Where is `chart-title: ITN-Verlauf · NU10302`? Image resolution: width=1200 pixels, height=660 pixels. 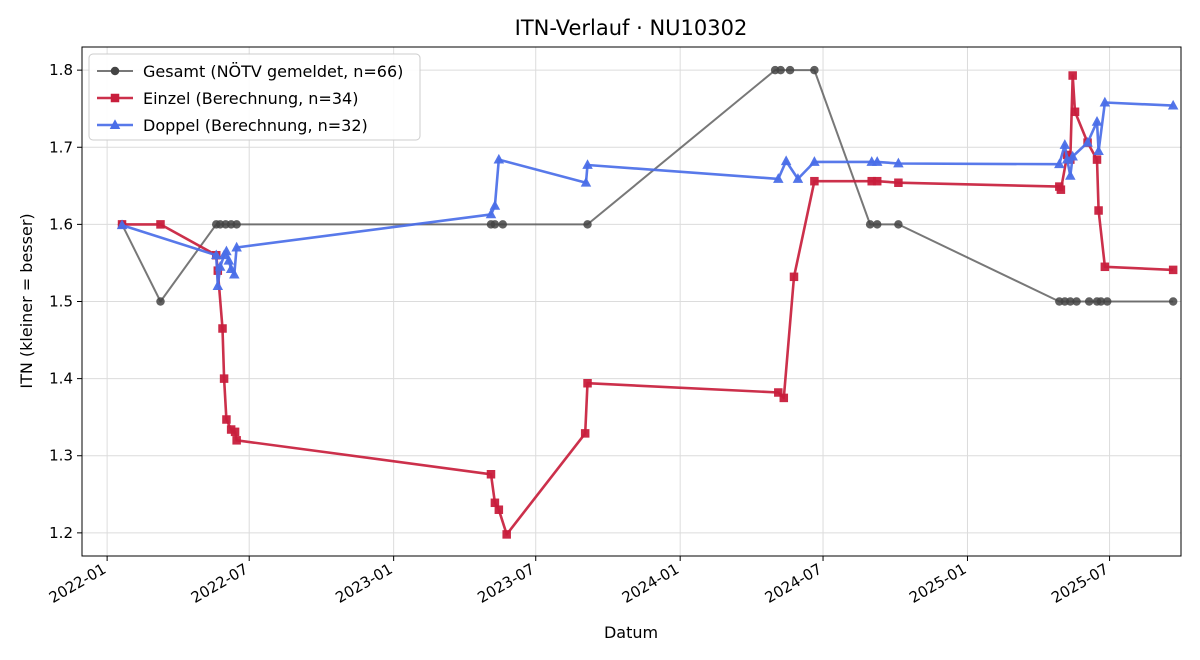
chart-title: ITN-Verlauf · NU10302 is located at coordinates (631, 28).